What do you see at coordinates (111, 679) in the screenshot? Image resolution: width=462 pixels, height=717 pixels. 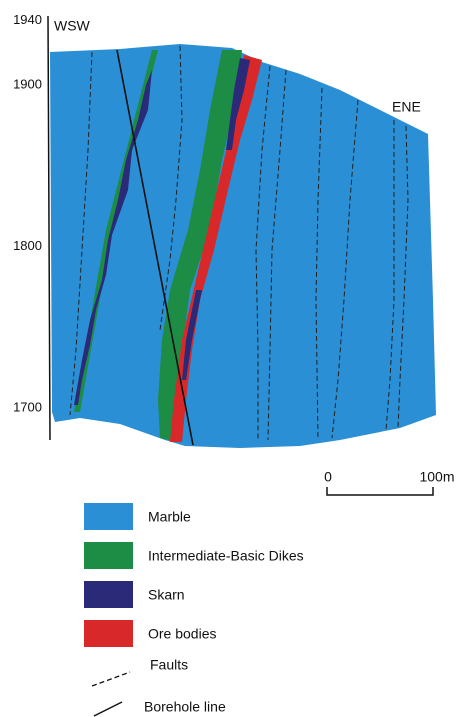 I see `fault-symbol` at bounding box center [111, 679].